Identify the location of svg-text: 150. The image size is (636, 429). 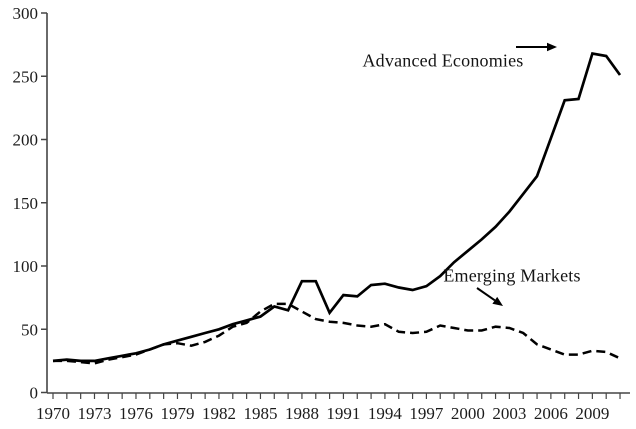
(26, 203).